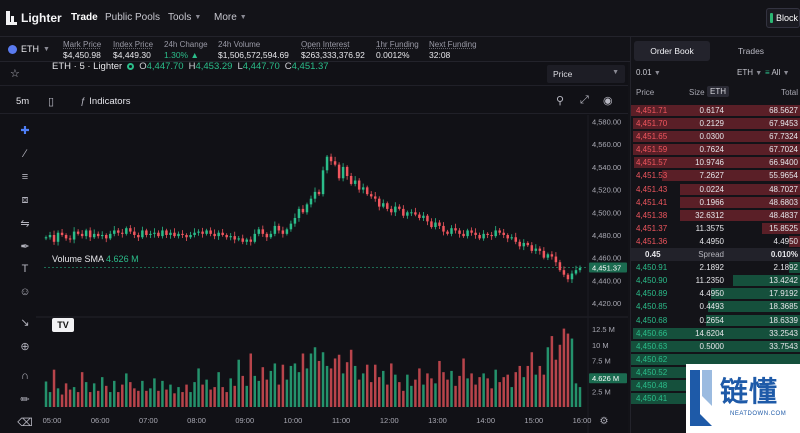 The image size is (800, 433). I want to click on row-price: 4,451.38, so click(652, 215).